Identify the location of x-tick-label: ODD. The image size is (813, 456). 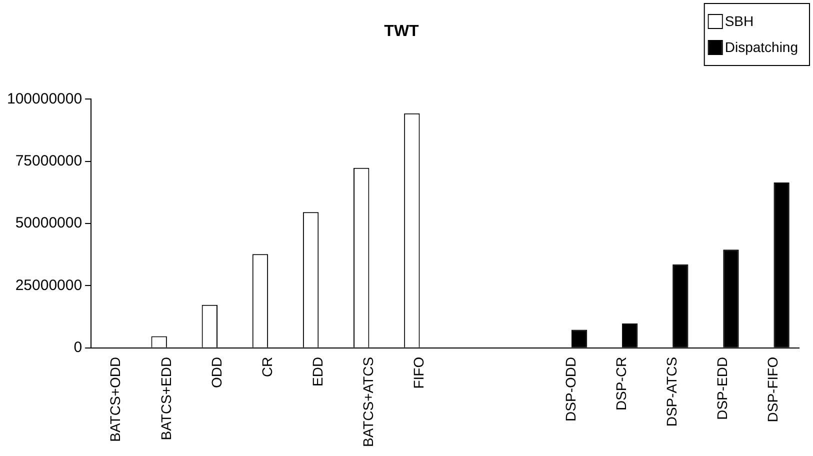
(216, 372).